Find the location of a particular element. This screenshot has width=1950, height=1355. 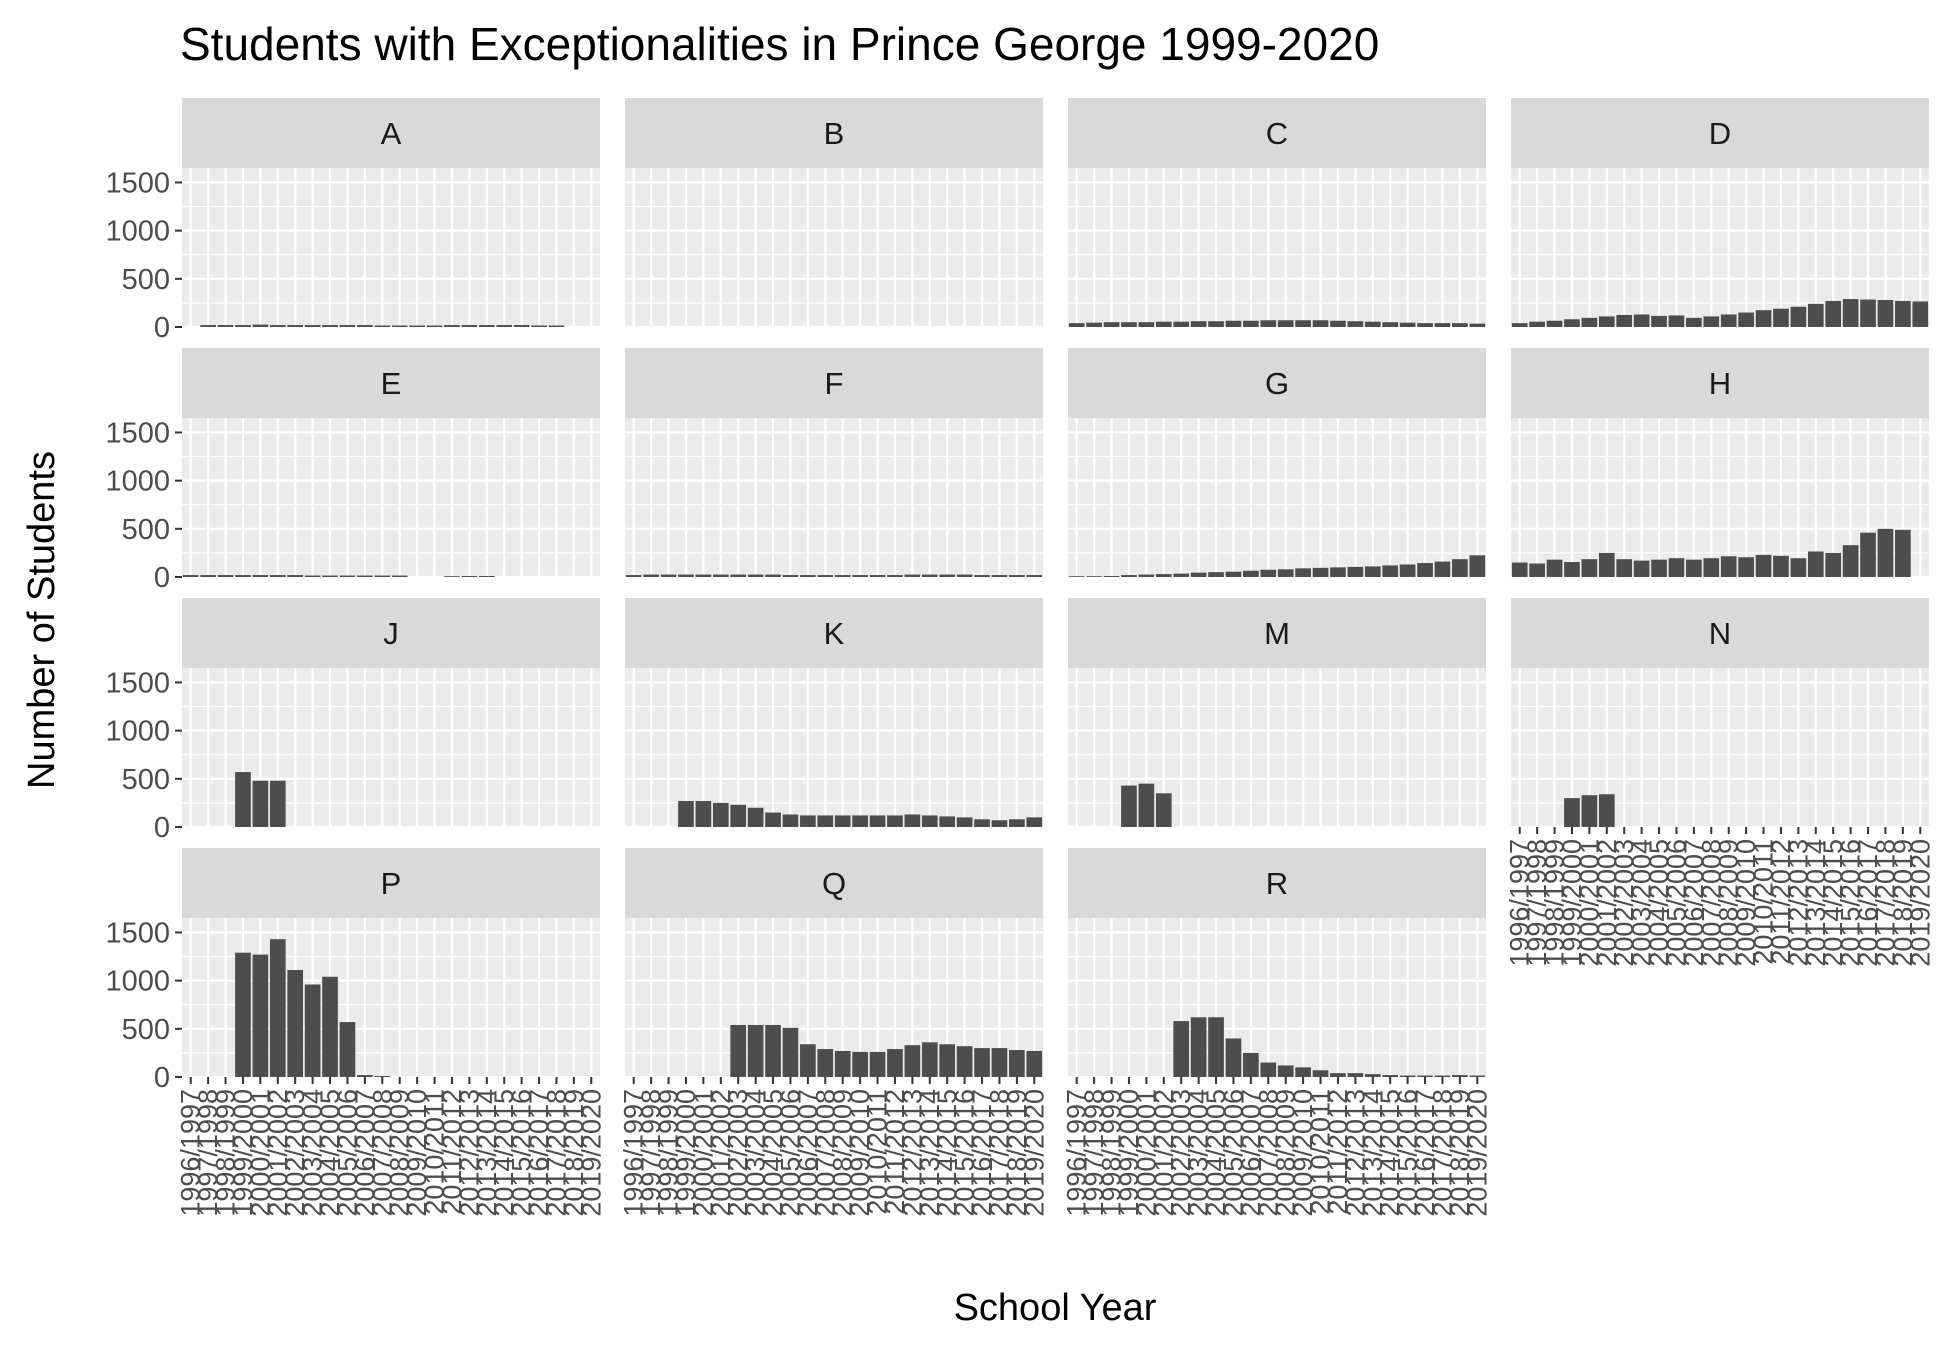

x-tick-label: 2016/2017 is located at coordinates (1868, 903).